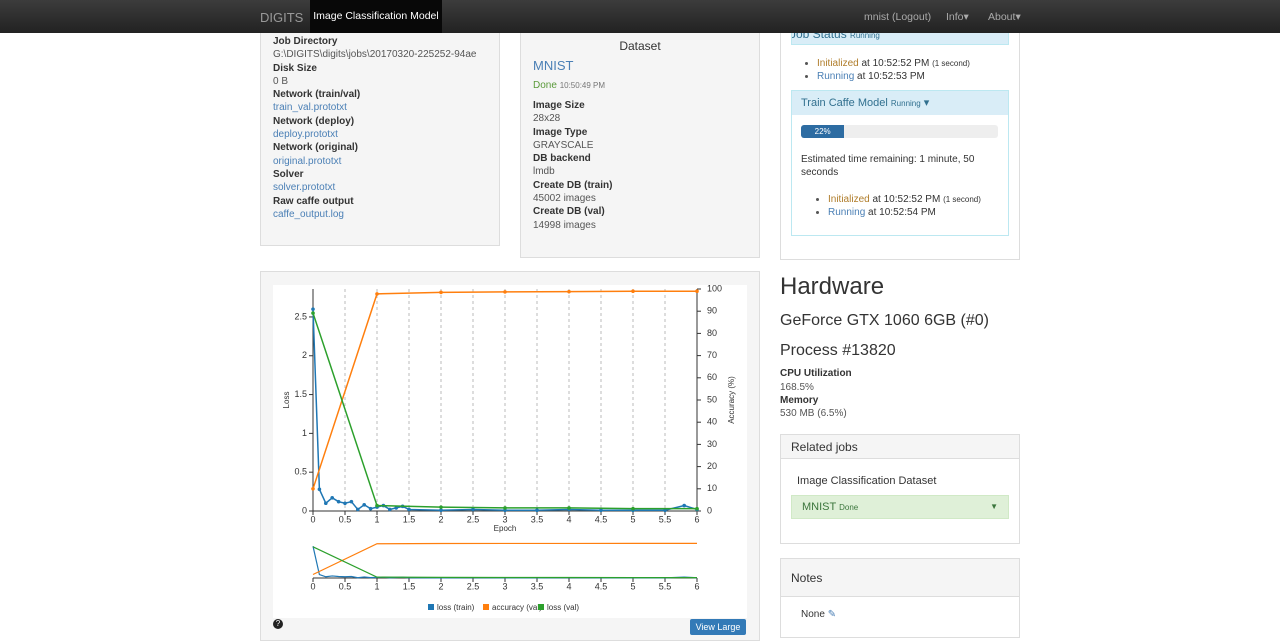 The height and width of the screenshot is (641, 1280). Describe the element at coordinates (867, 481) in the screenshot. I see `related-job: Image Classification Dataset` at that location.